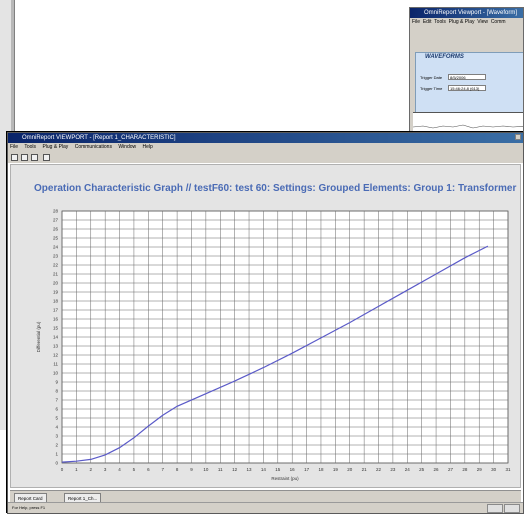 Image resolution: width=524 pixels, height=514 pixels. I want to click on open-icon, so click(24, 157).